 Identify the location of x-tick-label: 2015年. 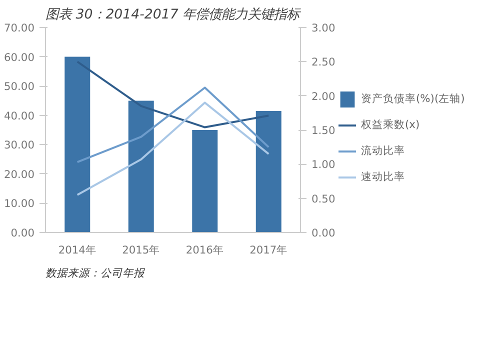
(141, 250).